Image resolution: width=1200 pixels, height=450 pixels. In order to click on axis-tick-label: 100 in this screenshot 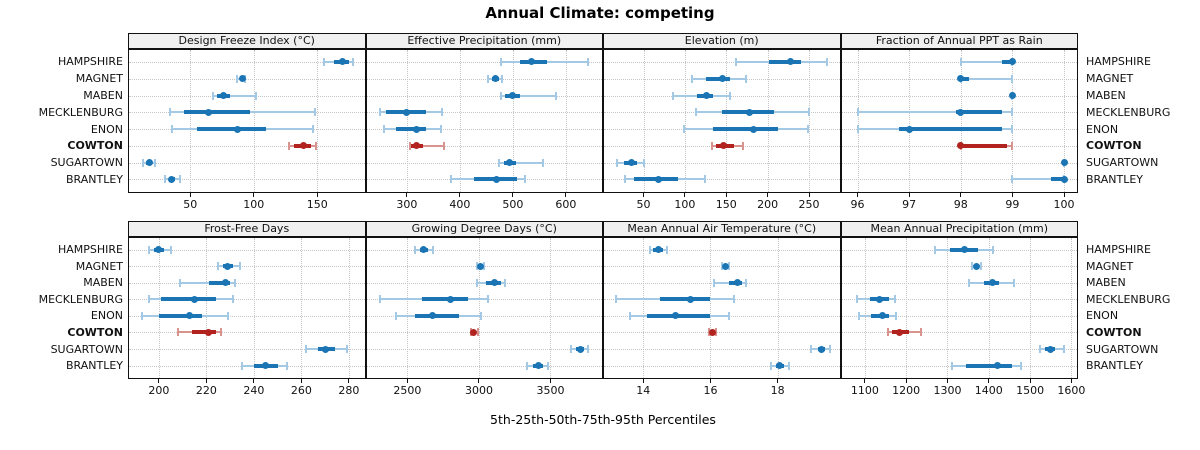, I will do `click(685, 204)`.